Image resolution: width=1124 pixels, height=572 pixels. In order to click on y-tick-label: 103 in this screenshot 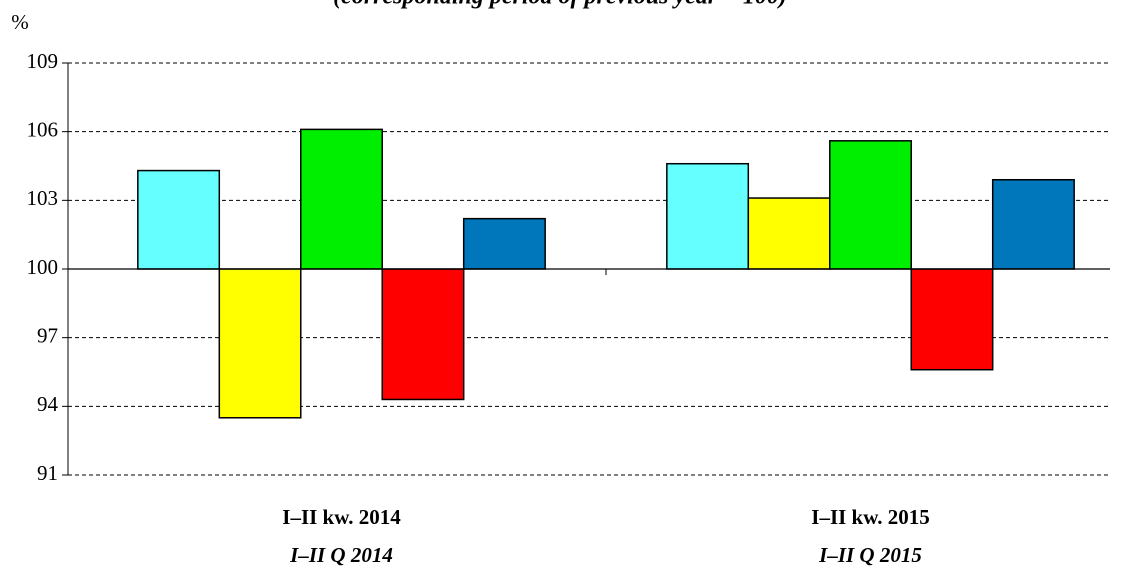, I will do `click(43, 198)`.